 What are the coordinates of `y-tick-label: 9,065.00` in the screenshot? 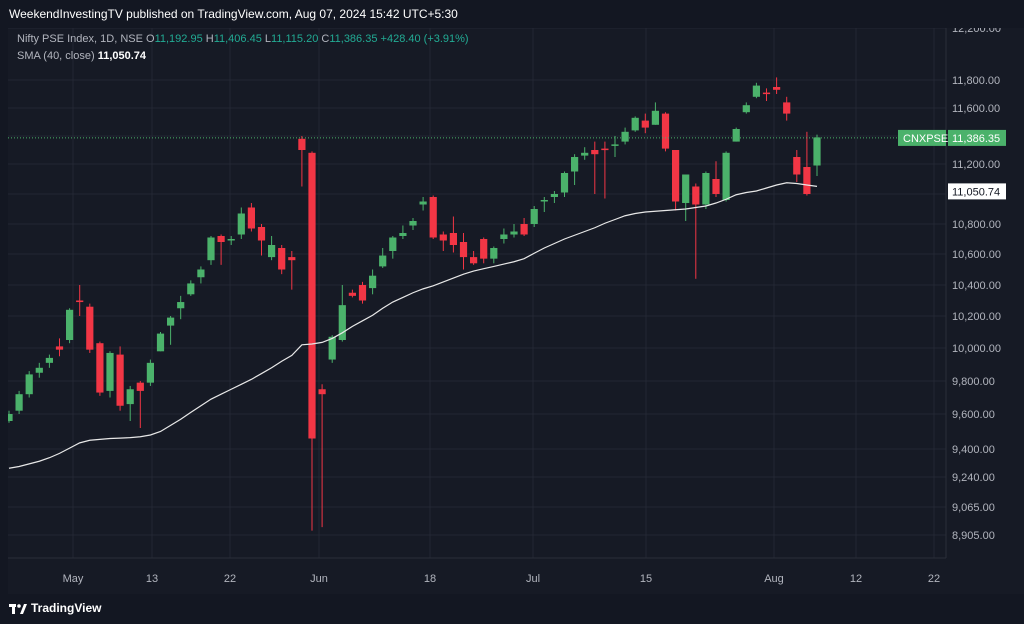 It's located at (973, 508).